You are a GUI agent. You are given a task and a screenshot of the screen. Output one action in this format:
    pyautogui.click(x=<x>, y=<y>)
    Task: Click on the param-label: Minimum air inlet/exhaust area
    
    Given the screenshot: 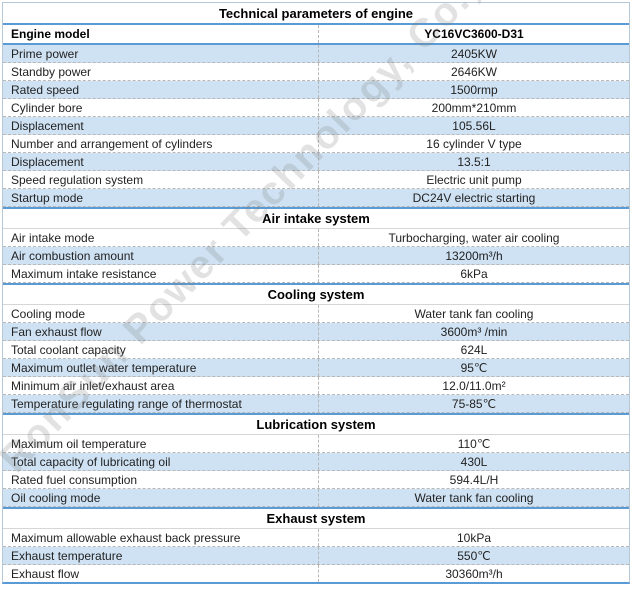 What is the action you would take?
    pyautogui.click(x=161, y=385)
    